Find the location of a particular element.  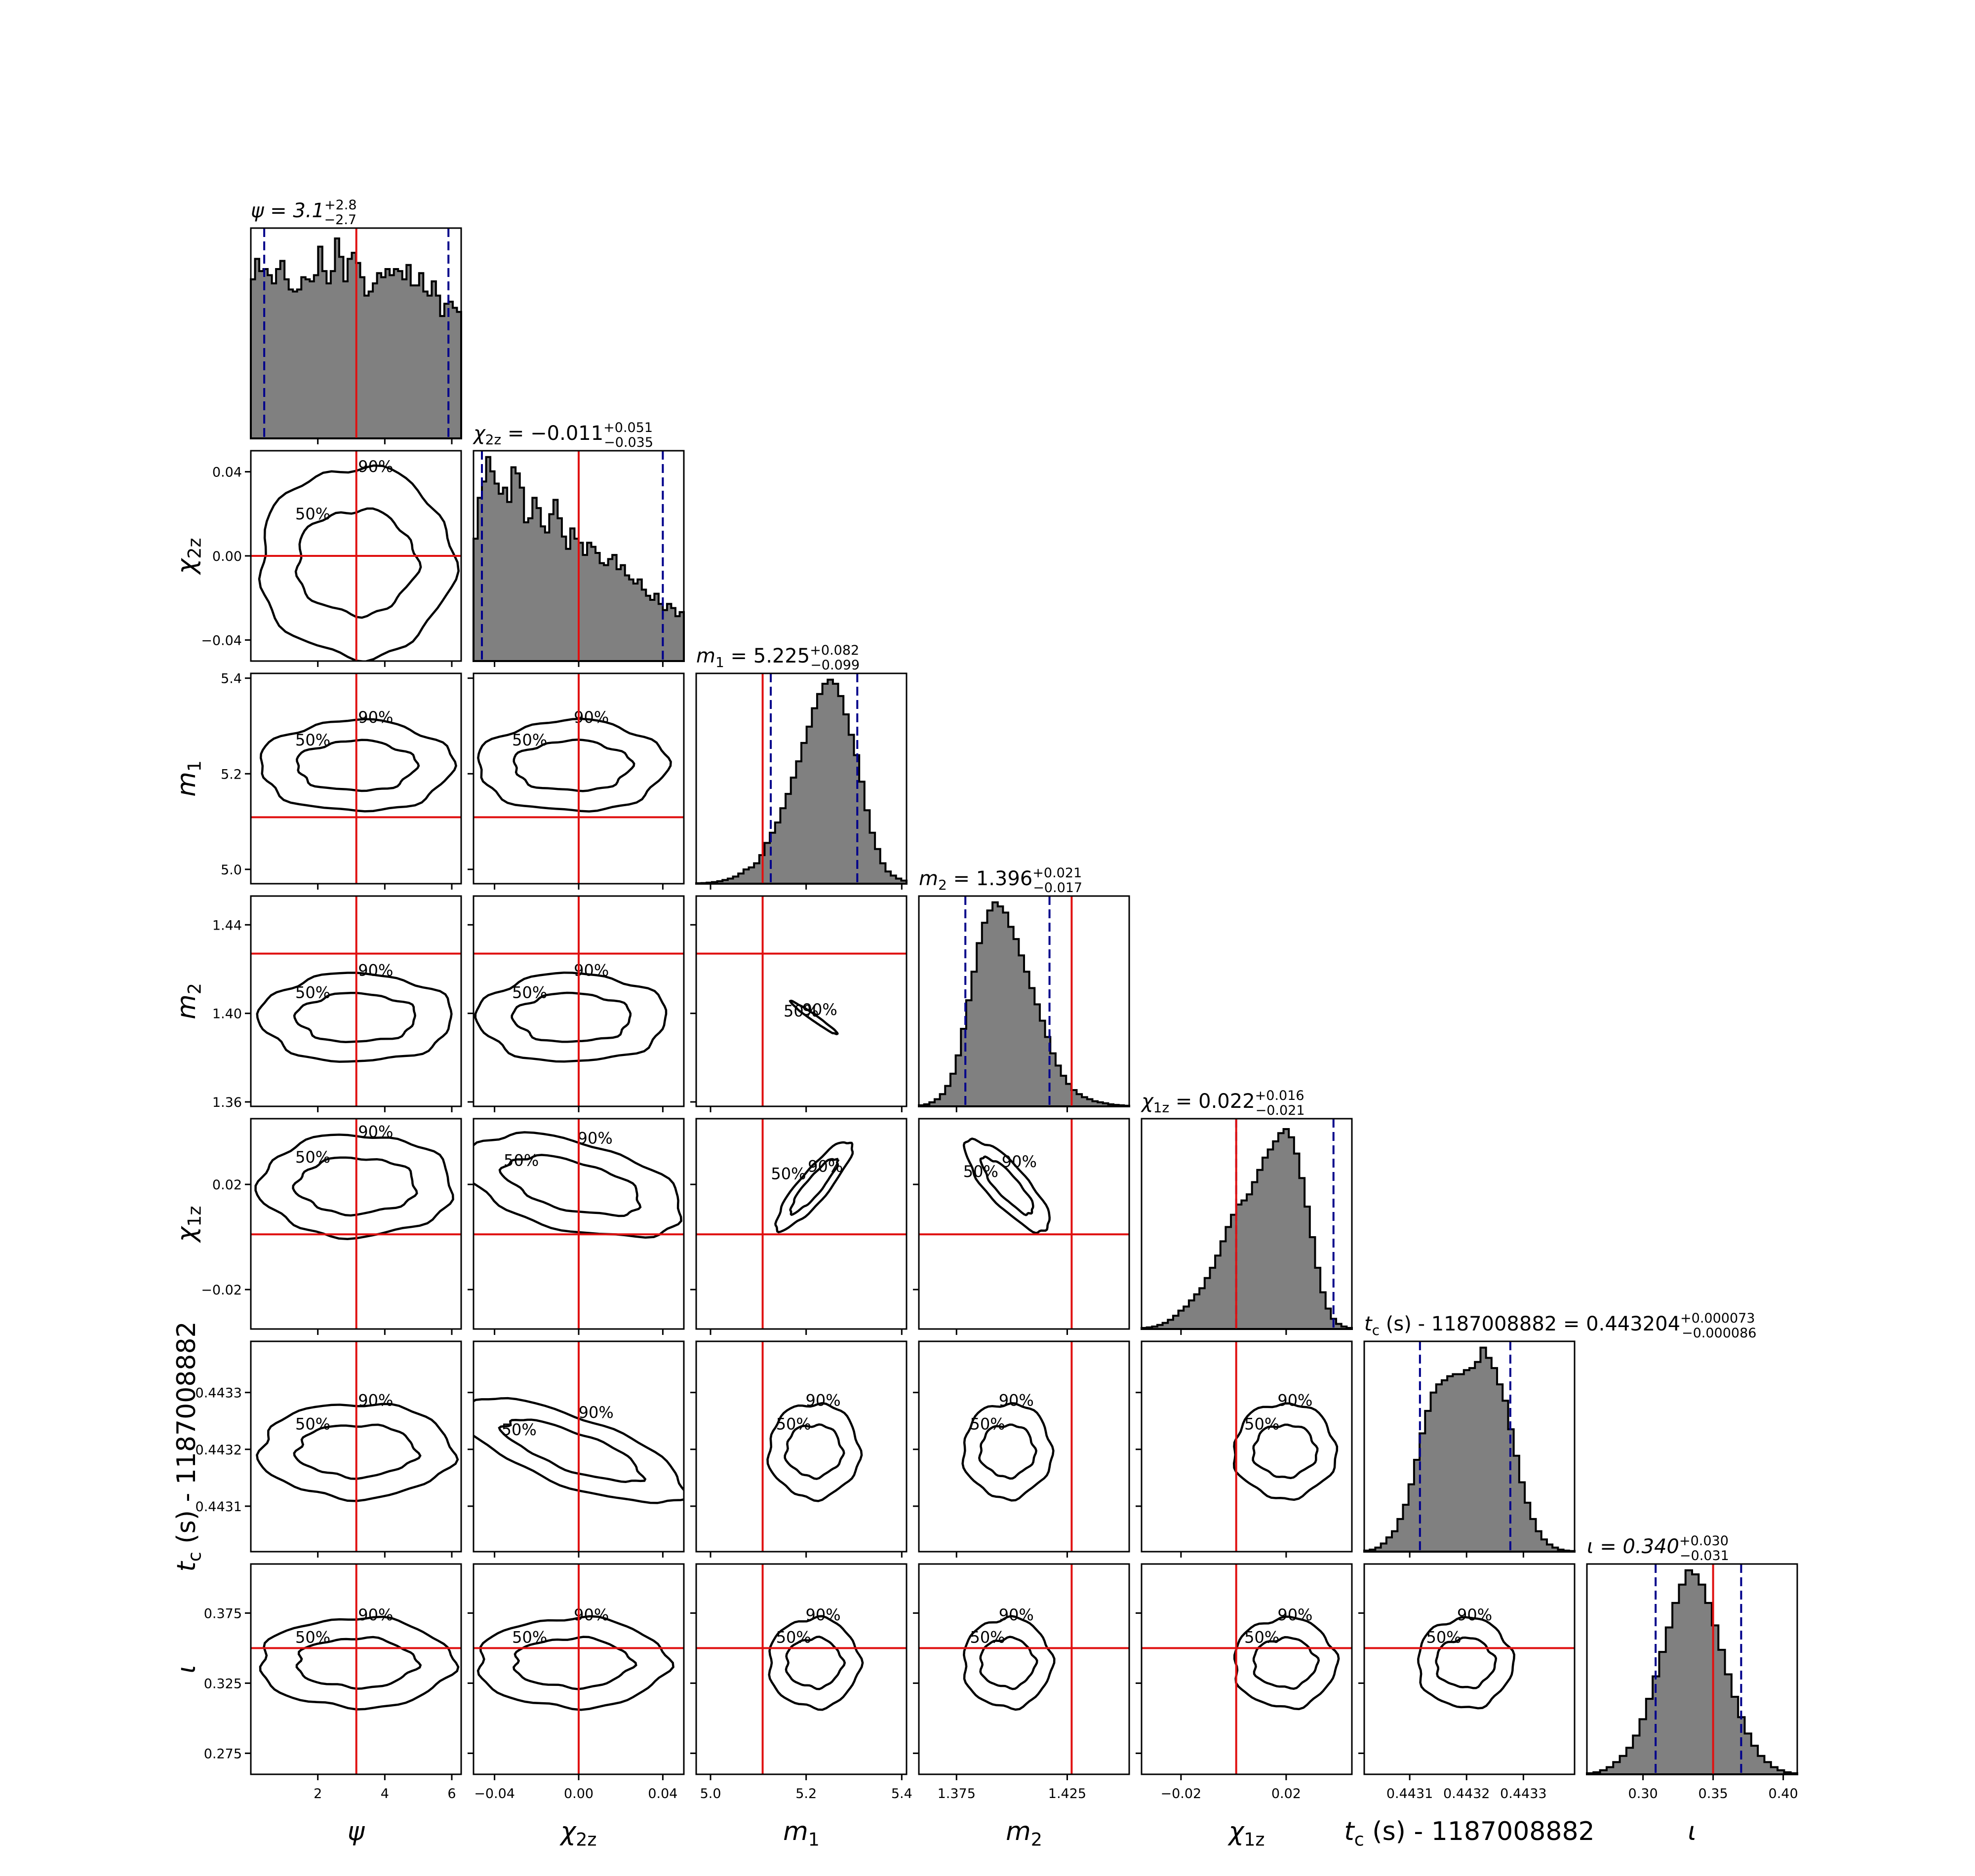

hist-panel-m1: m1 = 5.225+0.082 −0.099 is located at coordinates (802, 764).